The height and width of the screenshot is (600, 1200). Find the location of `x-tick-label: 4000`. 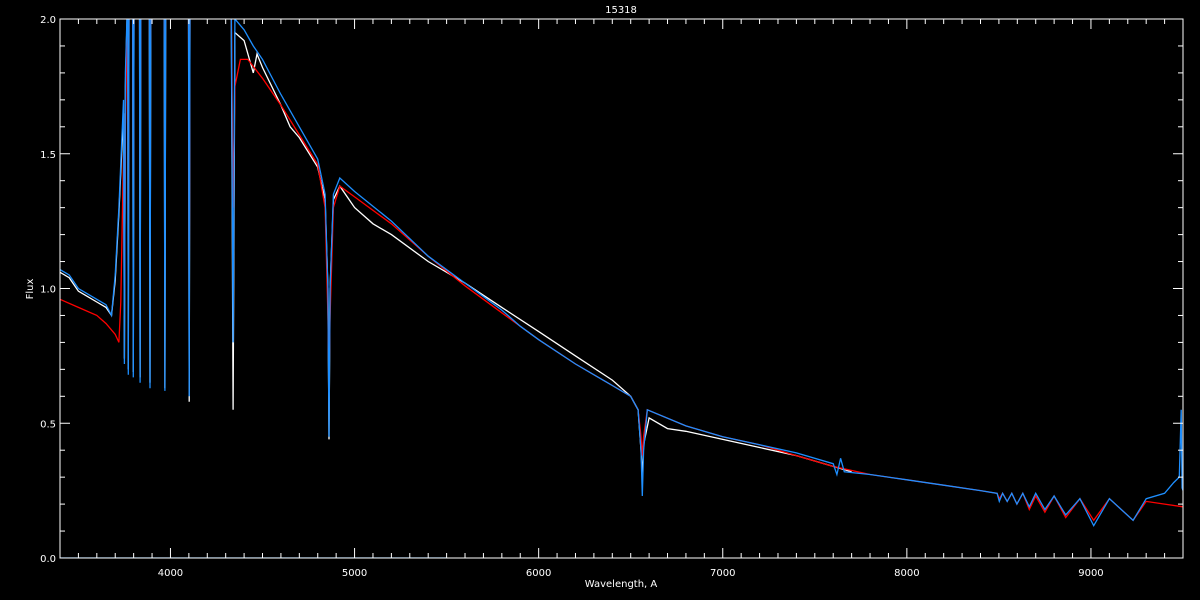

x-tick-label: 4000 is located at coordinates (170, 573).